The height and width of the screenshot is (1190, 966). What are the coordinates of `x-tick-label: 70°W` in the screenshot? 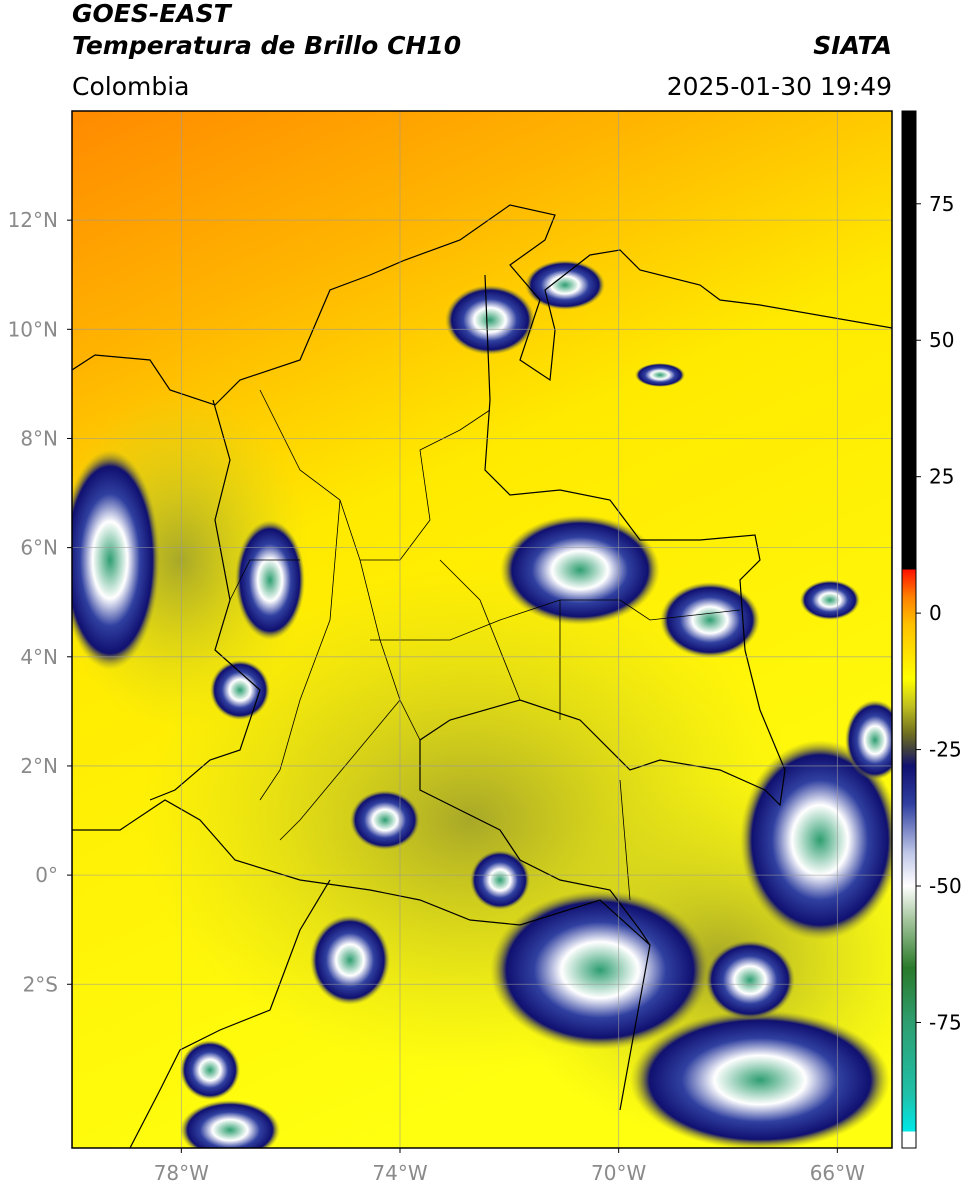 It's located at (618, 1173).